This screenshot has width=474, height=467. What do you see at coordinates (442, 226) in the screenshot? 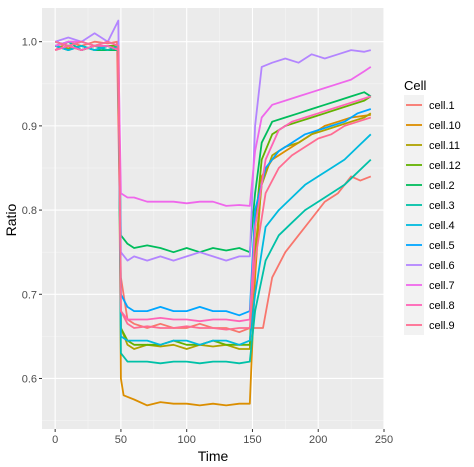
I see `legend-label-cell.4: cell.4` at bounding box center [442, 226].